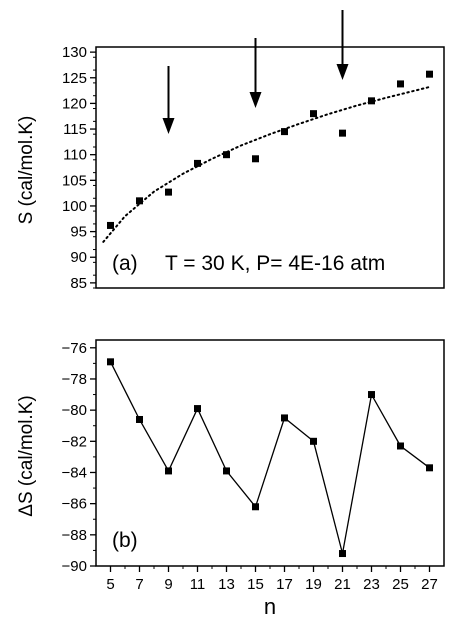 The height and width of the screenshot is (630, 474). What do you see at coordinates (74, 78) in the screenshot?
I see `y-tick-label: 125` at bounding box center [74, 78].